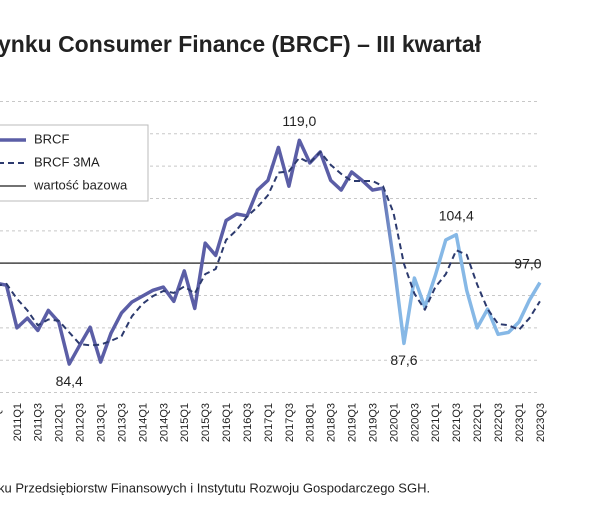 This screenshot has height=525, width=600. What do you see at coordinates (269, 422) in the screenshot?
I see `x-tick-label: 2017Q1` at bounding box center [269, 422].